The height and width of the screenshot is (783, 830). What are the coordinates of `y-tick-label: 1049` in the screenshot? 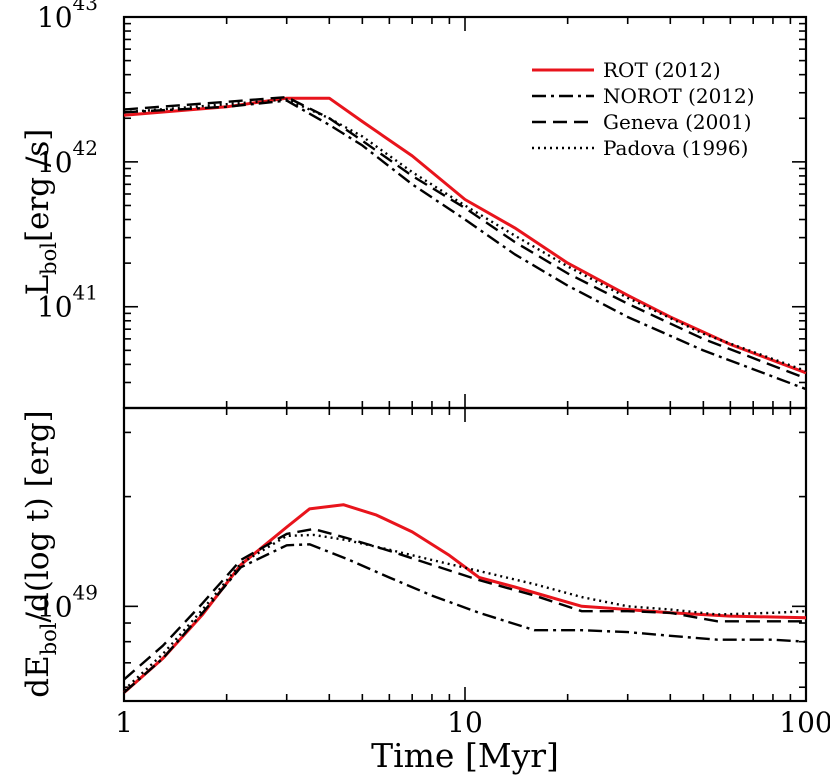 It's located at (67, 601).